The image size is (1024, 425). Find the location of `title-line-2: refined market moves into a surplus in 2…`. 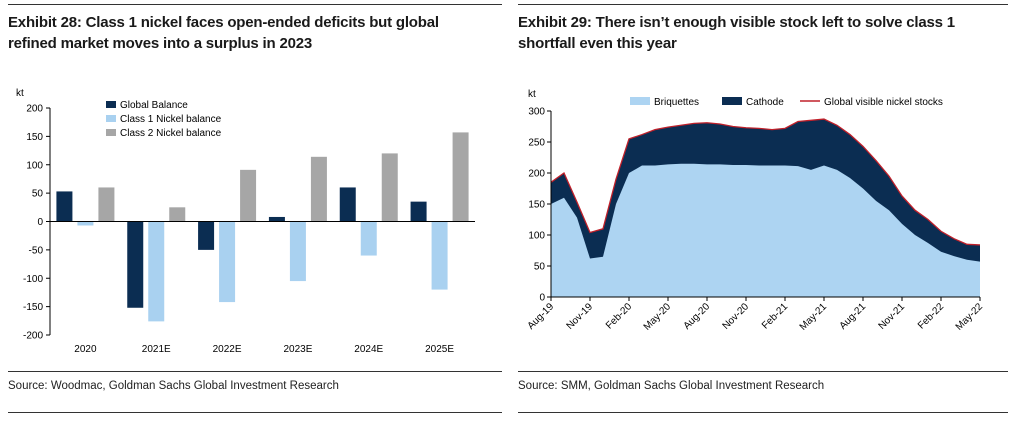

title-line-2: refined market moves into a surplus in 2… is located at coordinates (160, 43).